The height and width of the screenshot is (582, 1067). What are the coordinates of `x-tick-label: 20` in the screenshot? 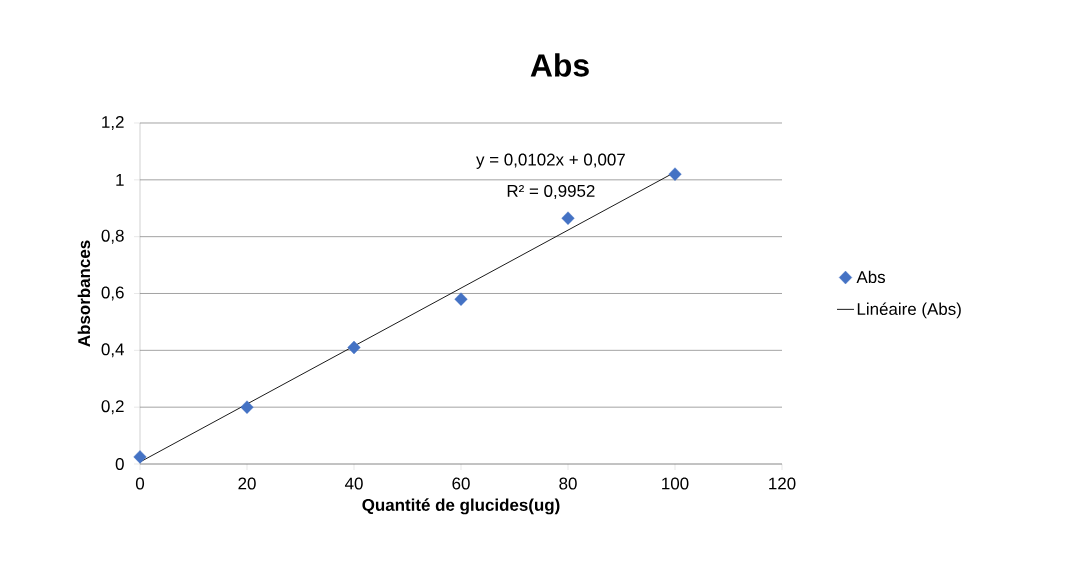 It's located at (247, 483).